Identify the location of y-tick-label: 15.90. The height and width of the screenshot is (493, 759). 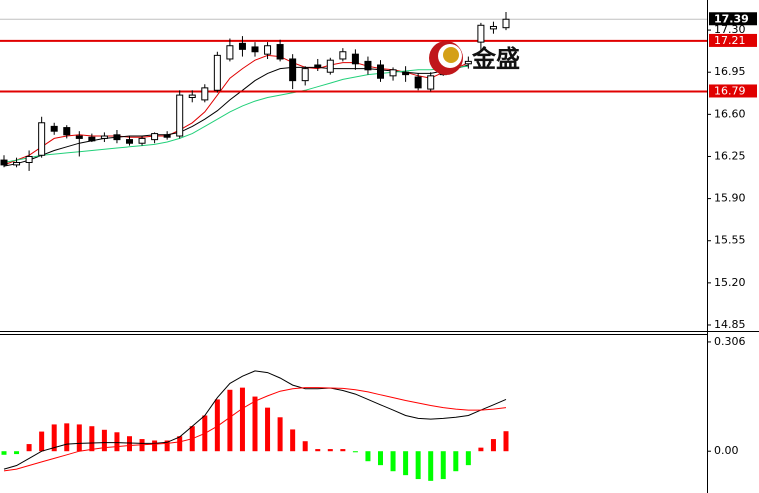
(730, 198).